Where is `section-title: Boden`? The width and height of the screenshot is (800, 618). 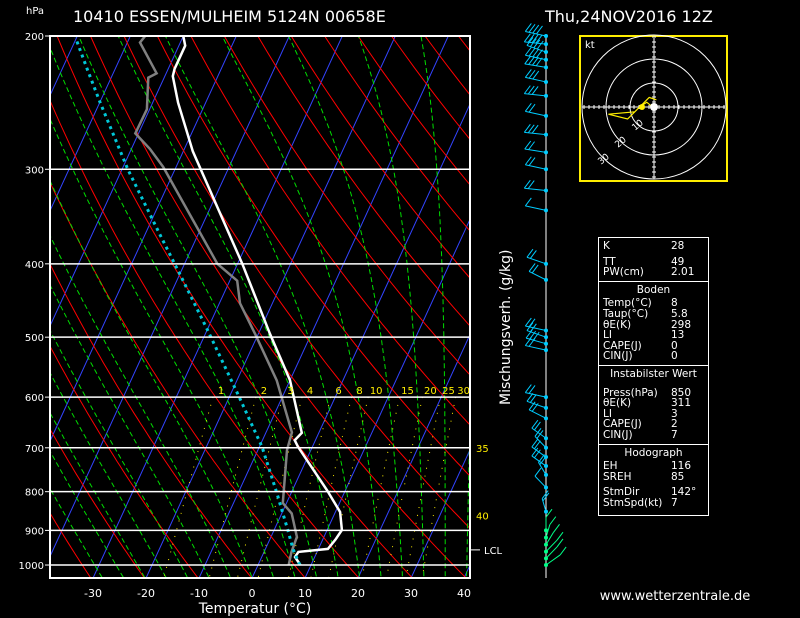
section-title: Boden is located at coordinates (653, 289).